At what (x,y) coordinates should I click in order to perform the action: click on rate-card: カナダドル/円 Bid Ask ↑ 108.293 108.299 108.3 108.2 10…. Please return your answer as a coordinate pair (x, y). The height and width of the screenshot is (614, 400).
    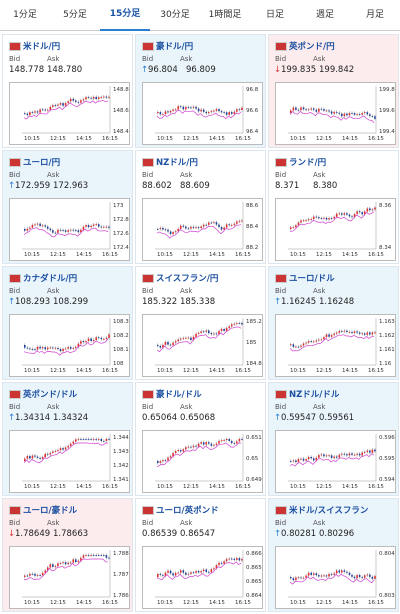
    Looking at the image, I should click on (67, 323).